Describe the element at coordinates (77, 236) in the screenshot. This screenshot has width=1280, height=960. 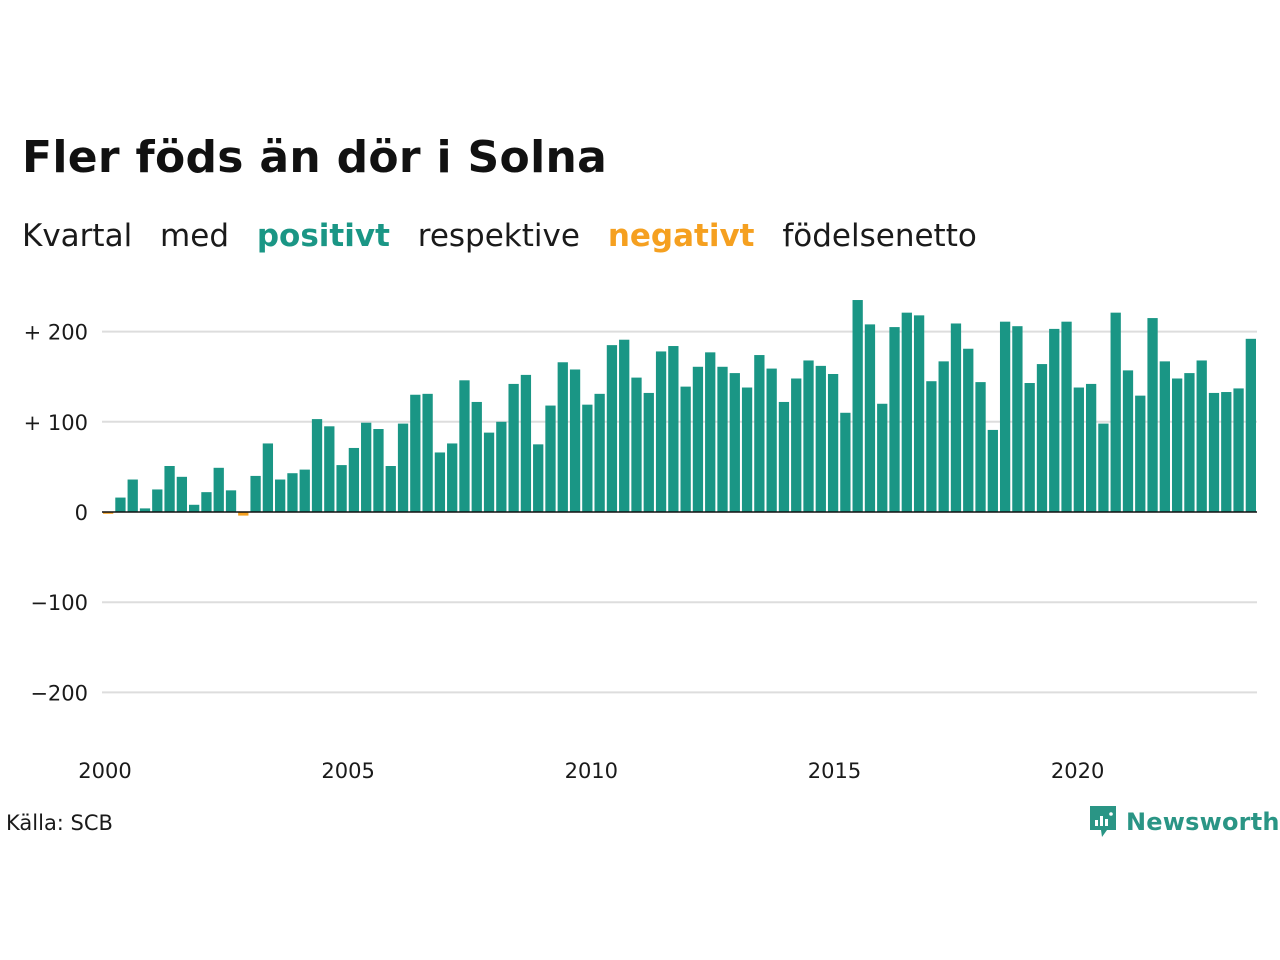
I see `subtitle-word-quarter: Kvartal` at that location.